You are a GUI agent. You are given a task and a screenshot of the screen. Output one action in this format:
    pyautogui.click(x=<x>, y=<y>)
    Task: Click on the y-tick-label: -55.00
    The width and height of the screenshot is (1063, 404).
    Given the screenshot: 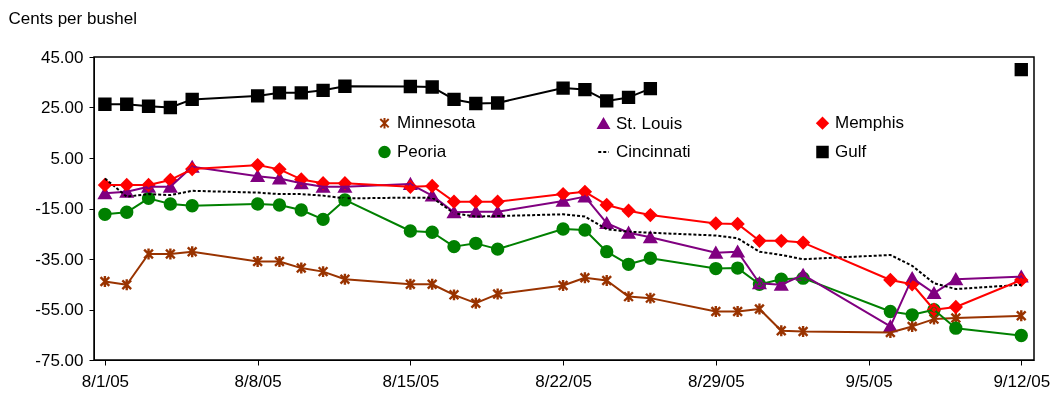 What is the action you would take?
    pyautogui.click(x=59, y=309)
    